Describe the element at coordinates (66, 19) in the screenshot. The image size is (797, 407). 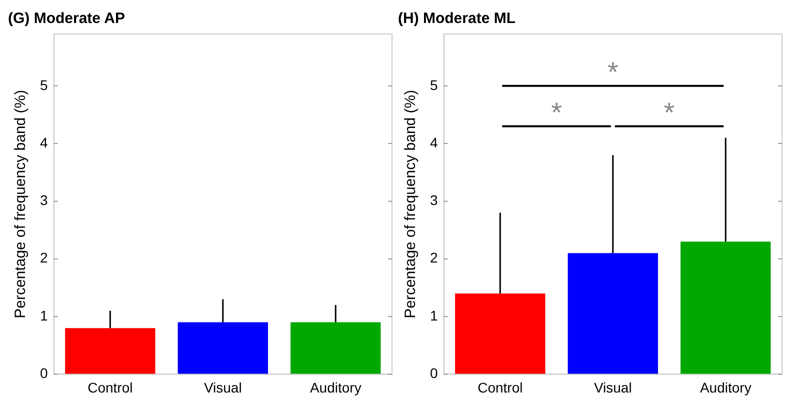
I see `chart-title: (G) Moderate AP` at that location.